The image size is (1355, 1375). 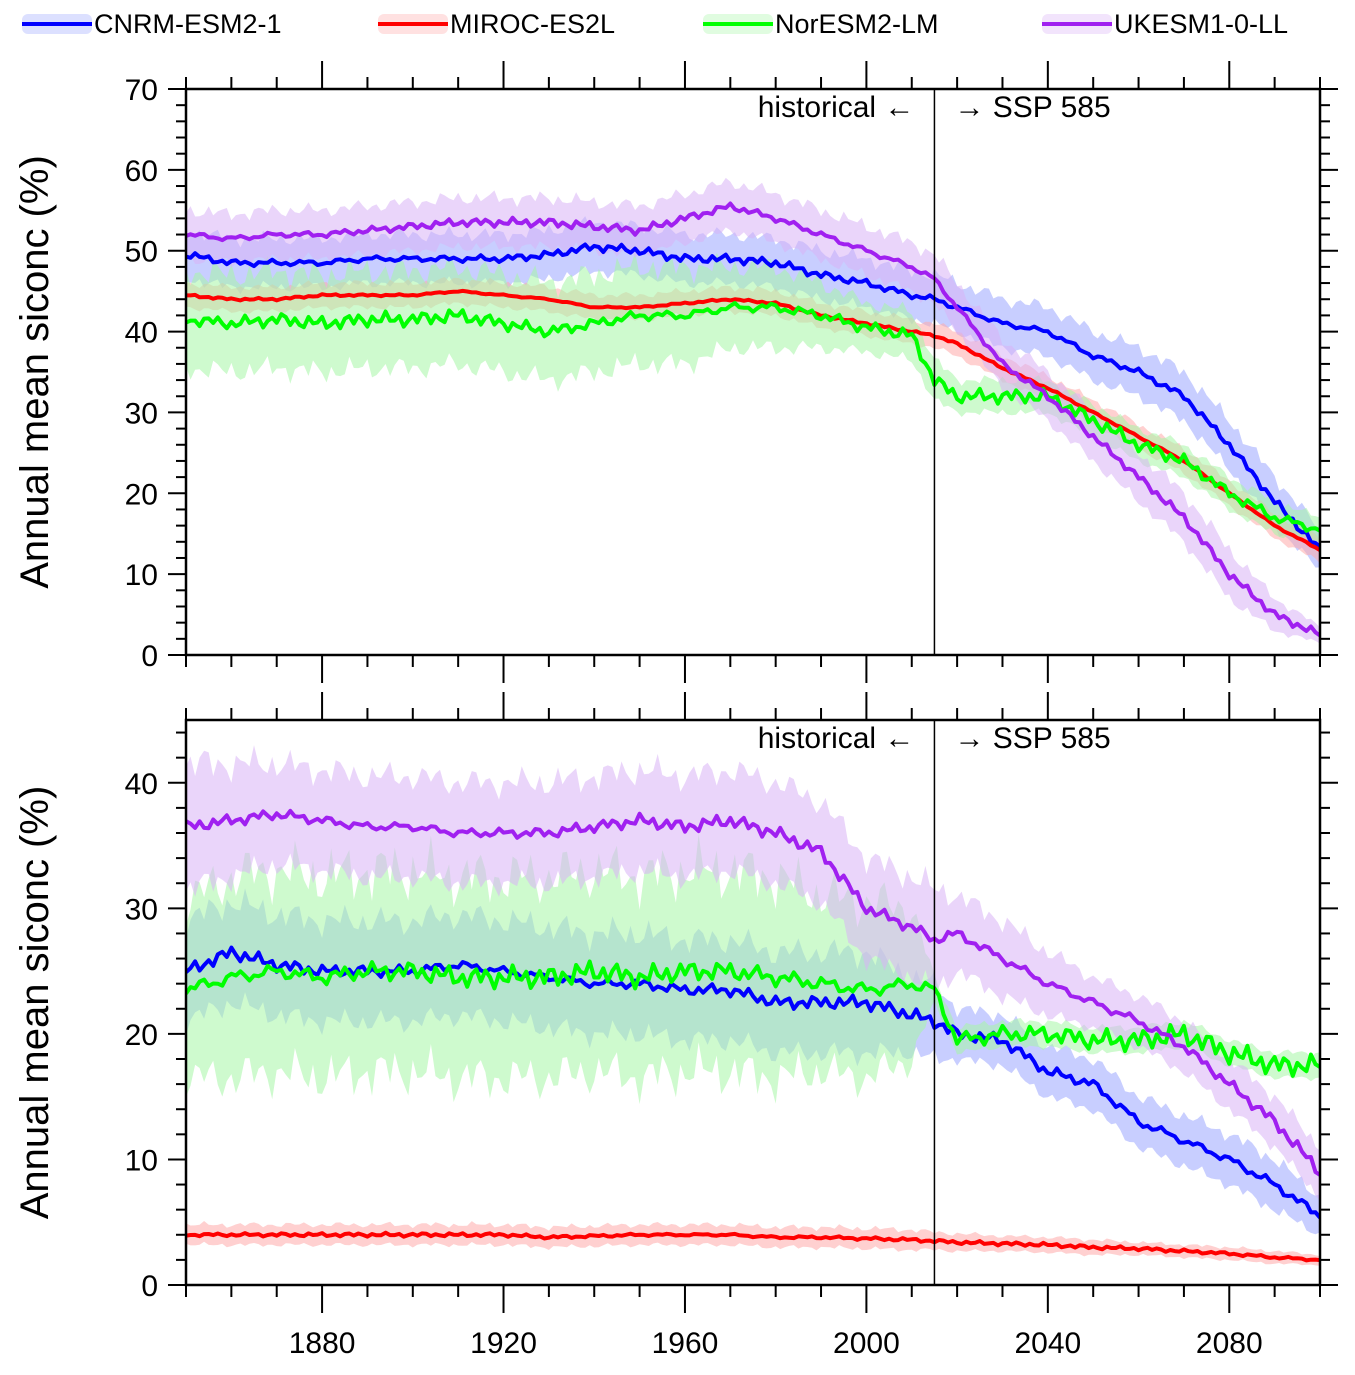 What do you see at coordinates (866, 1343) in the screenshot?
I see `x-tick-label: 2000` at bounding box center [866, 1343].